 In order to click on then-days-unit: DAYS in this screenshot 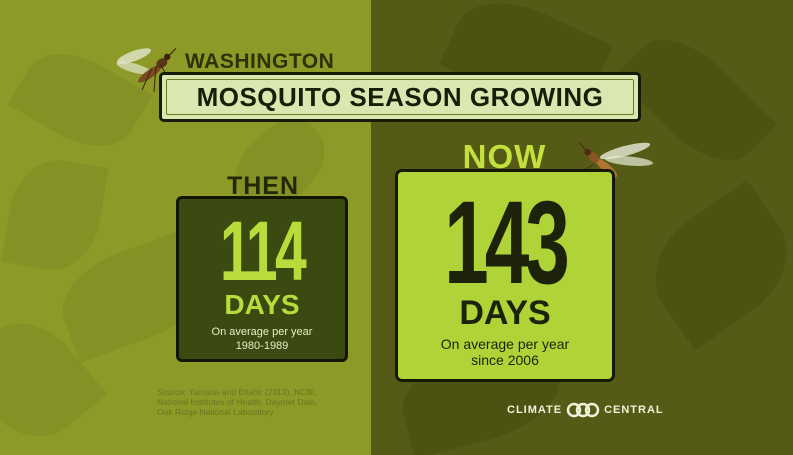, I will do `click(262, 304)`.